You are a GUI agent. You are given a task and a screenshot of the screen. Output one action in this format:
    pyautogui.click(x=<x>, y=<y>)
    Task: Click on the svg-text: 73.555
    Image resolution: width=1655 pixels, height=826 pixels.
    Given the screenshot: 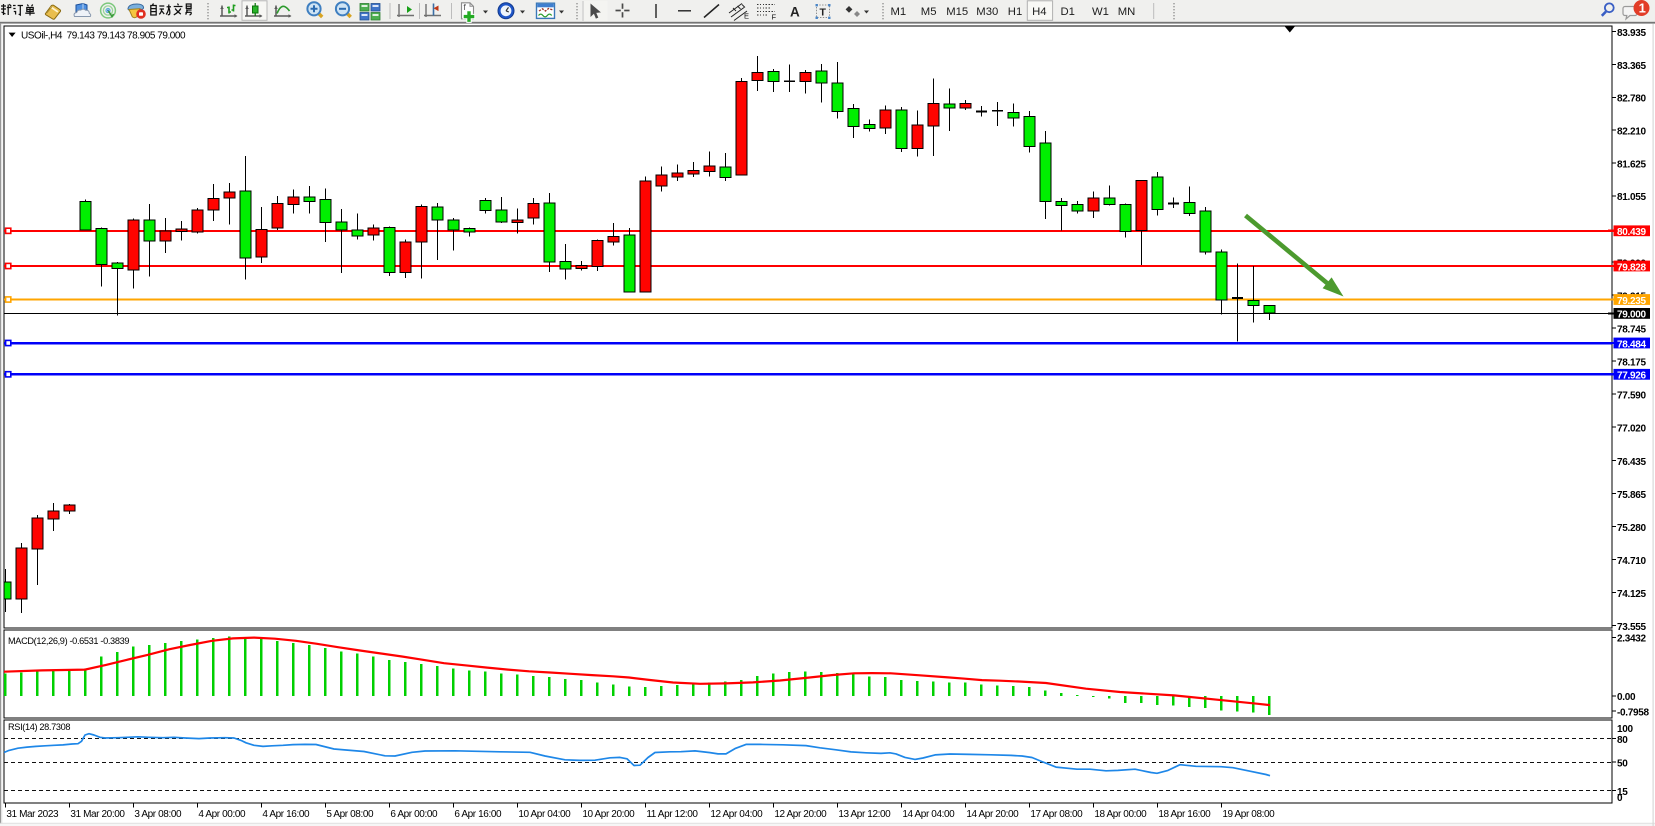 What is the action you would take?
    pyautogui.click(x=1632, y=627)
    